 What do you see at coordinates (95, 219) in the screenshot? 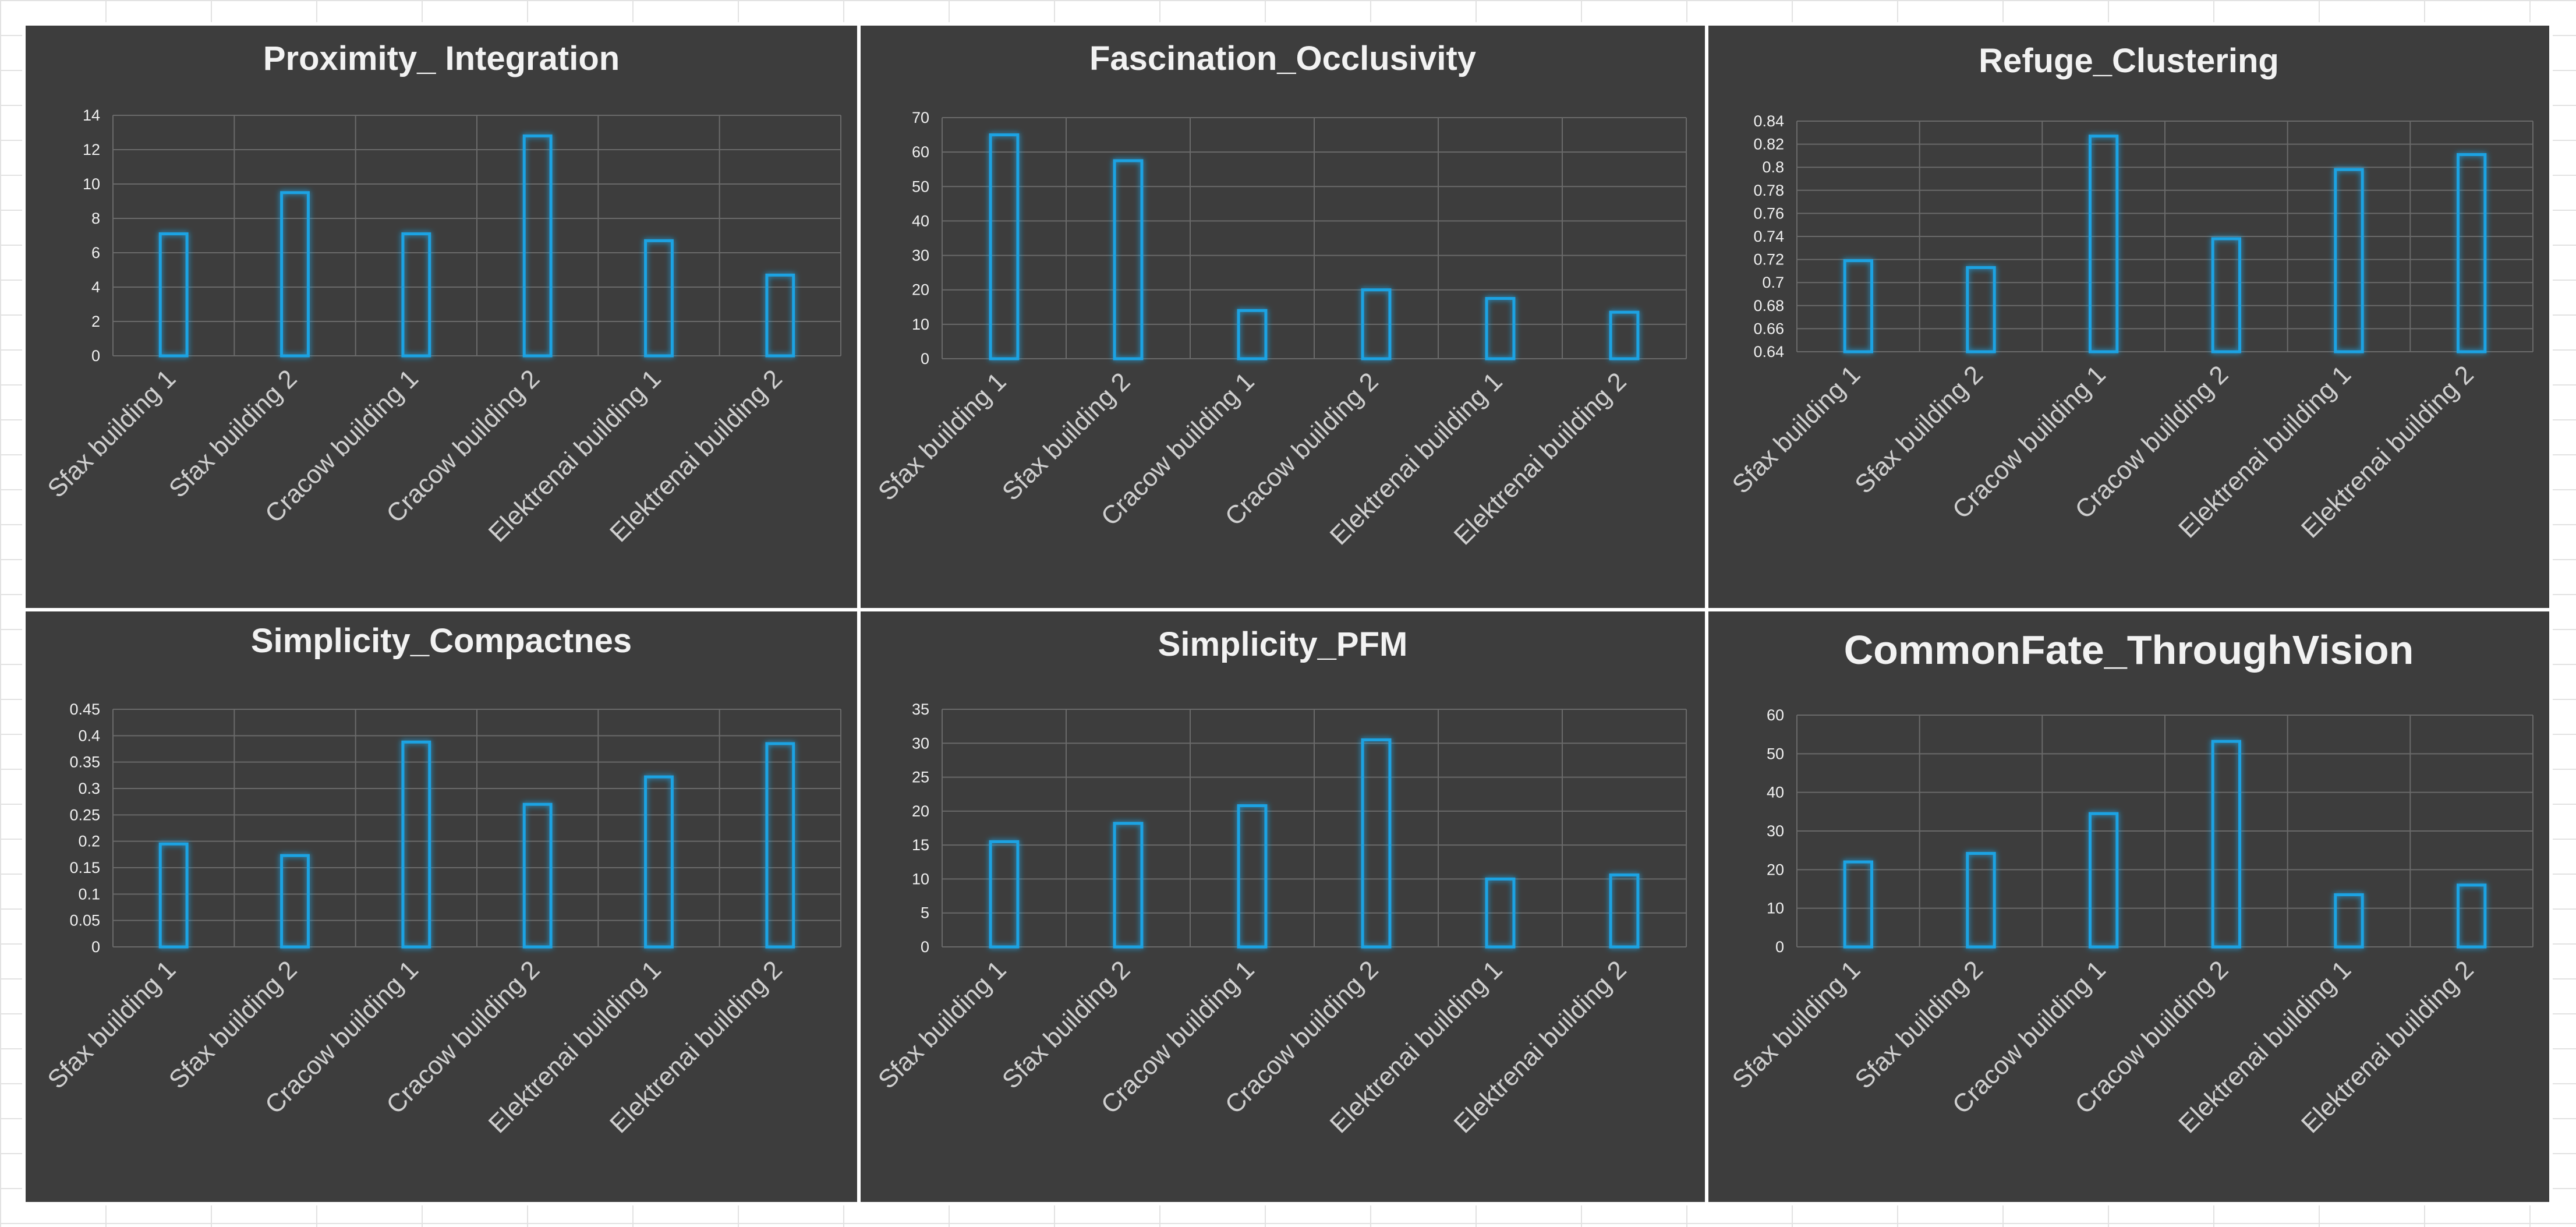
I see `y-tick-label: 8` at bounding box center [95, 219].